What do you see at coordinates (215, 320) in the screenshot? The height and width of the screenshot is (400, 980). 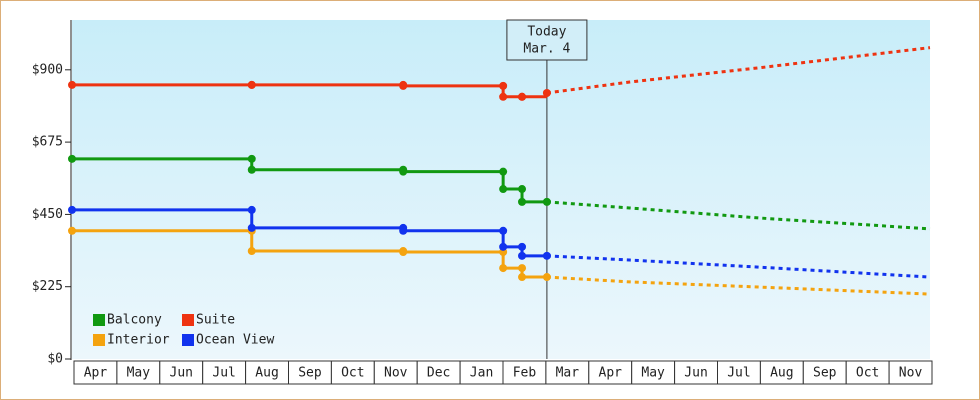 I see `legend-label: Suite` at bounding box center [215, 320].